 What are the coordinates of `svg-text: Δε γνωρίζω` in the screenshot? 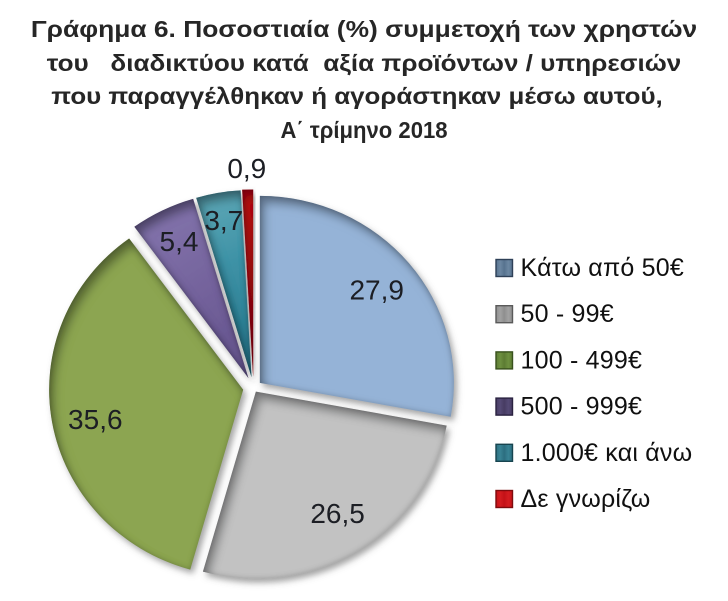 It's located at (586, 499).